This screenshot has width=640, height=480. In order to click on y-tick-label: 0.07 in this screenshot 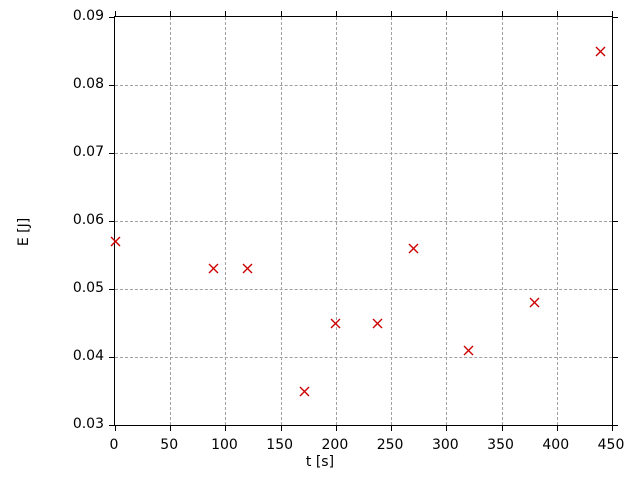, I will do `click(88, 152)`.